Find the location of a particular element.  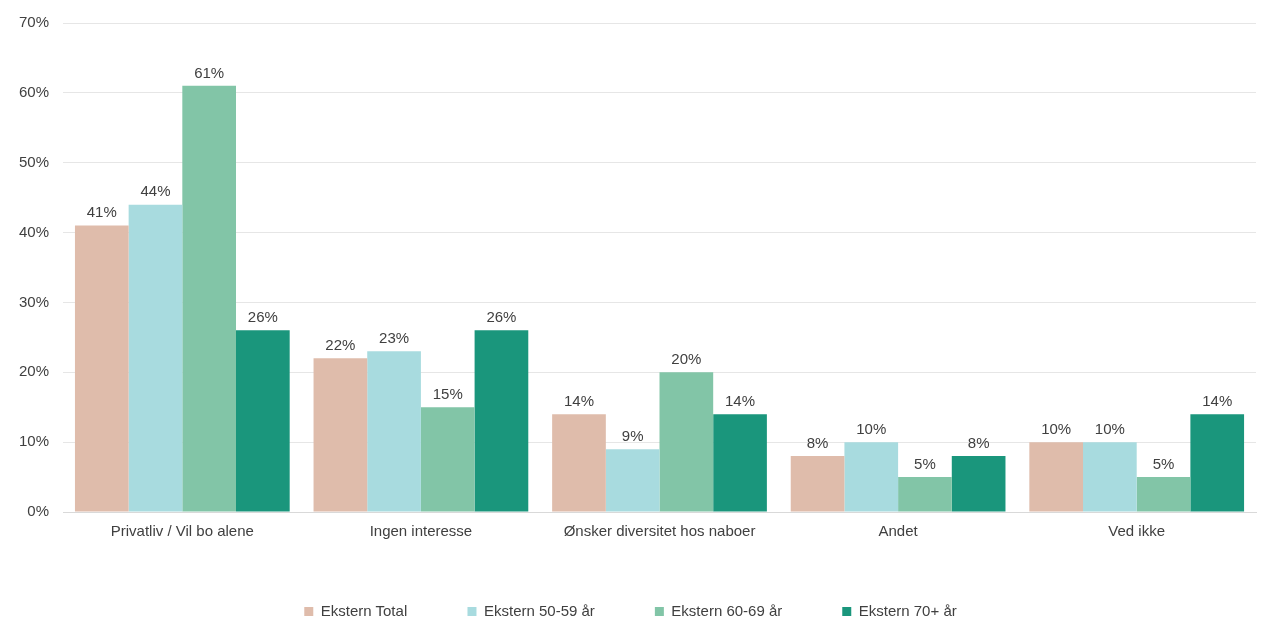

x-tick-label: Ingen interesse is located at coordinates (421, 531).